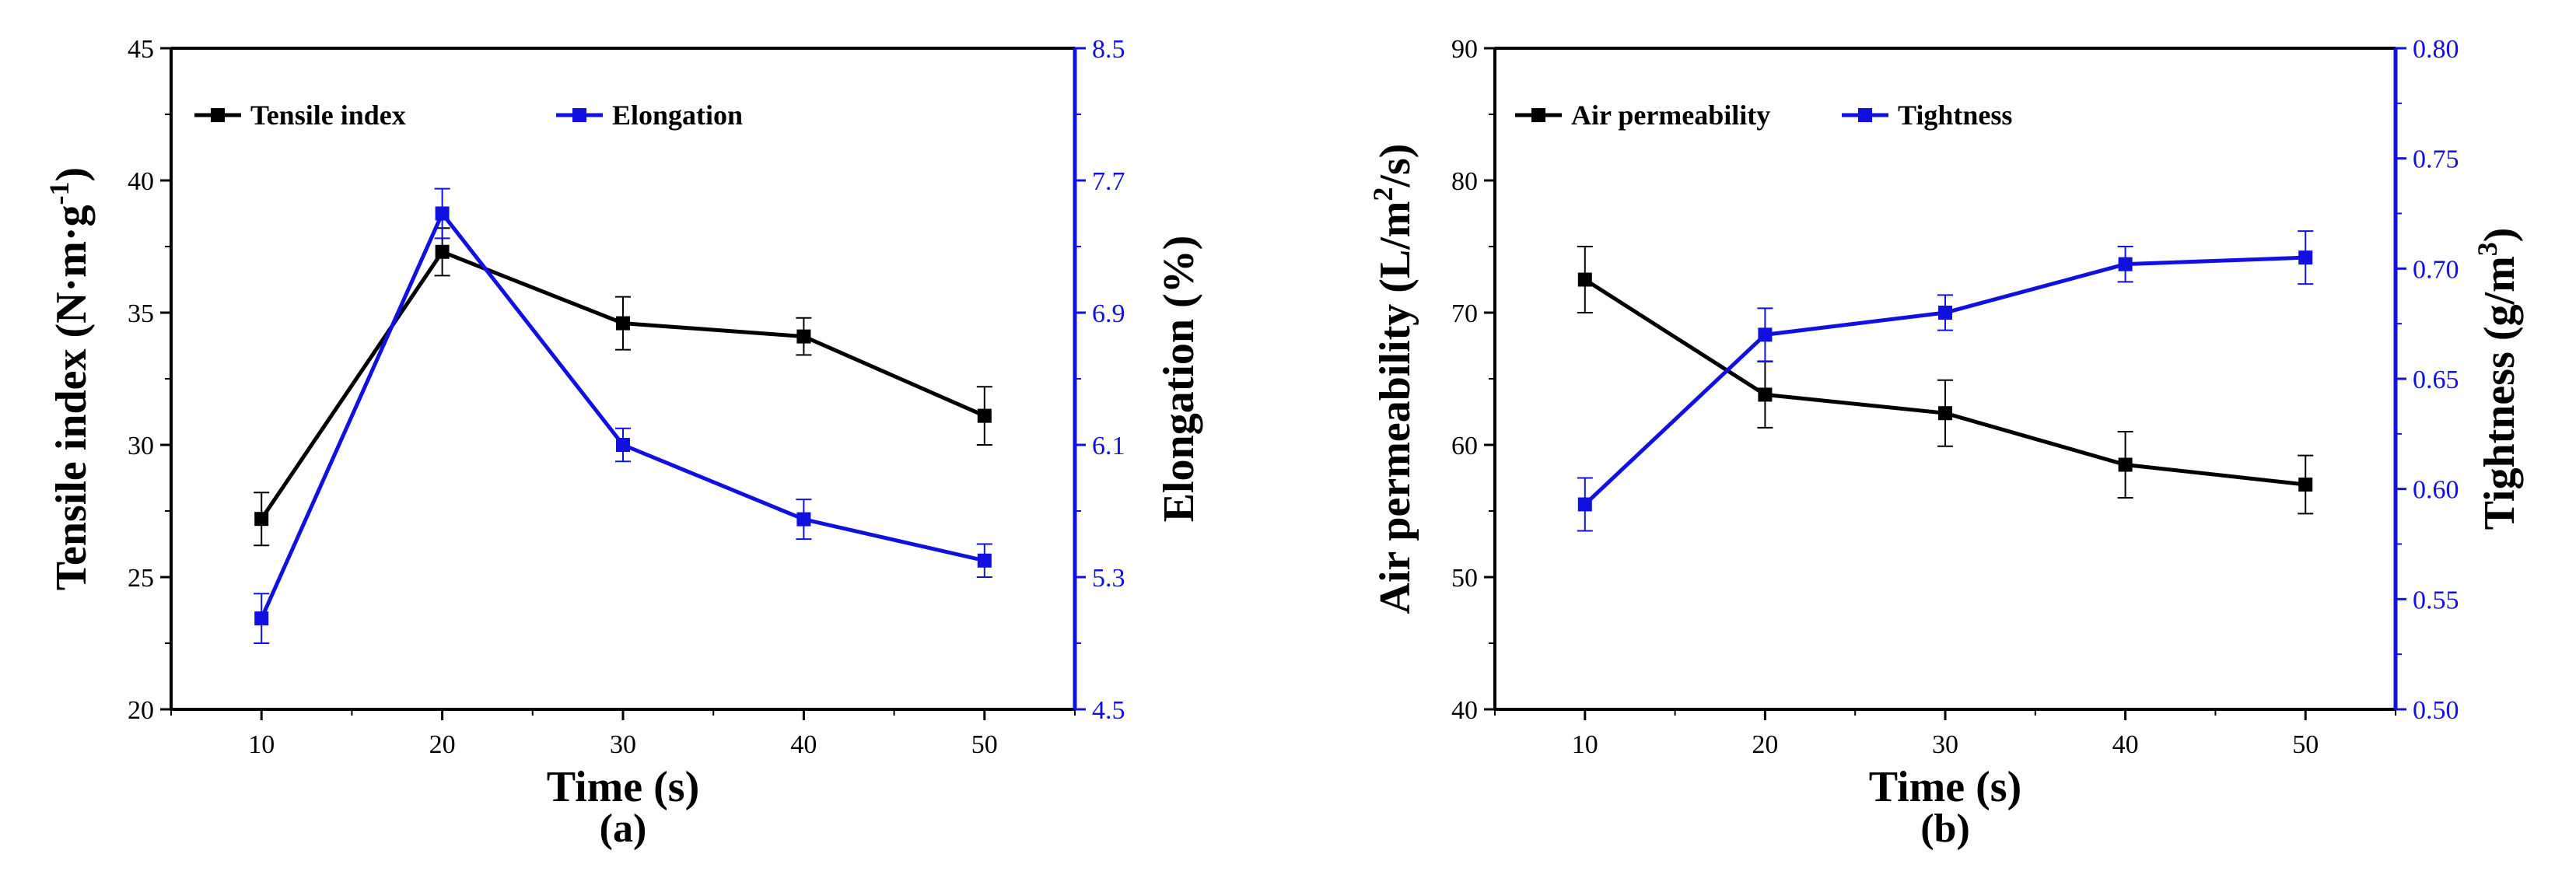  What do you see at coordinates (2436, 711) in the screenshot?
I see `y-right-tick-label: 0.50` at bounding box center [2436, 711].